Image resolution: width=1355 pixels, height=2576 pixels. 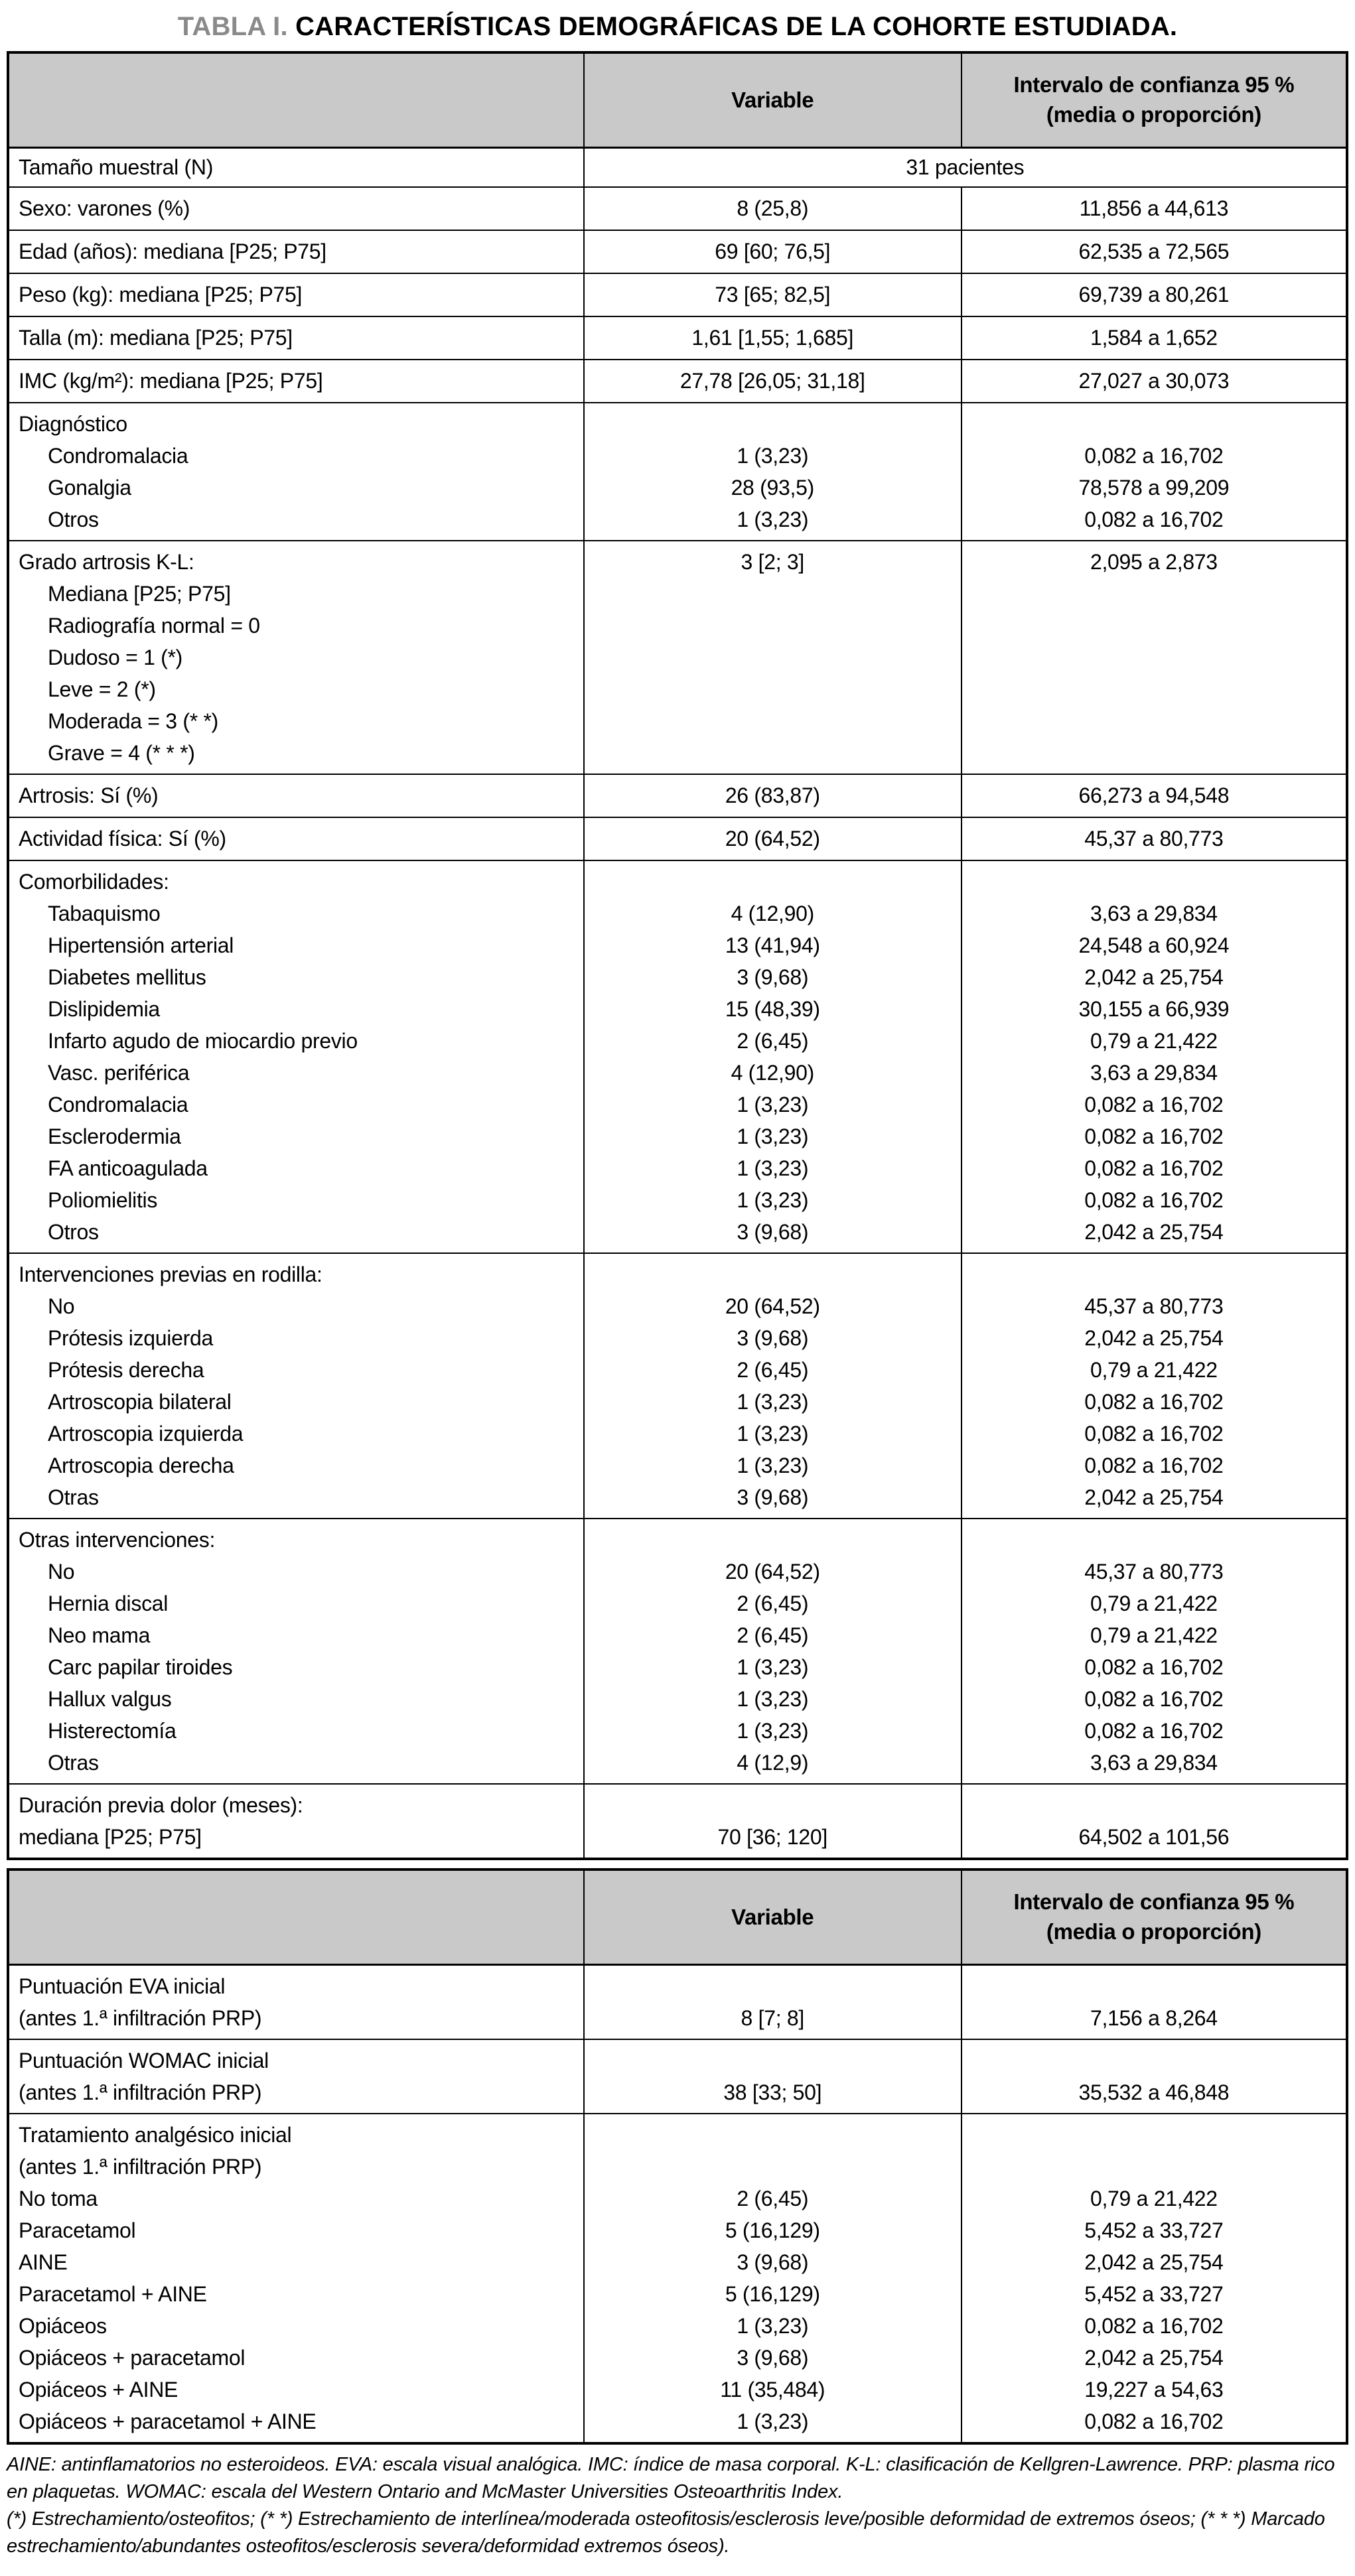 I want to click on row-variable-group: 70 [36; 120], so click(x=772, y=1821).